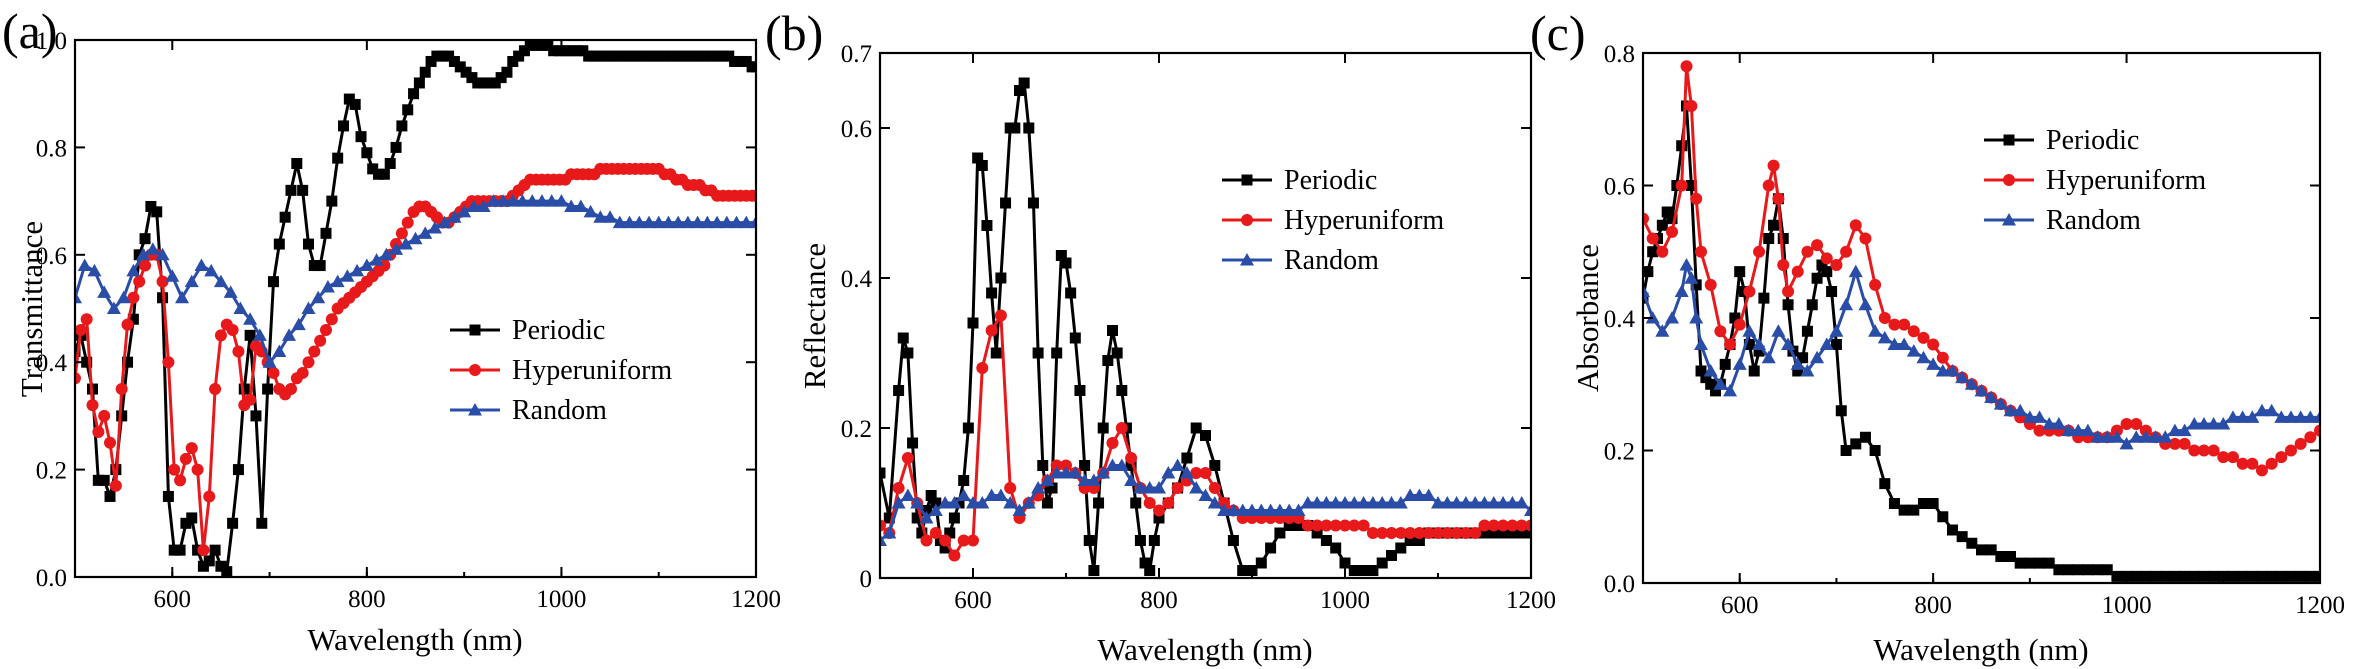 The width and height of the screenshot is (2355, 669). Describe the element at coordinates (1247, 259) in the screenshot. I see `legend-marker-random` at that location.